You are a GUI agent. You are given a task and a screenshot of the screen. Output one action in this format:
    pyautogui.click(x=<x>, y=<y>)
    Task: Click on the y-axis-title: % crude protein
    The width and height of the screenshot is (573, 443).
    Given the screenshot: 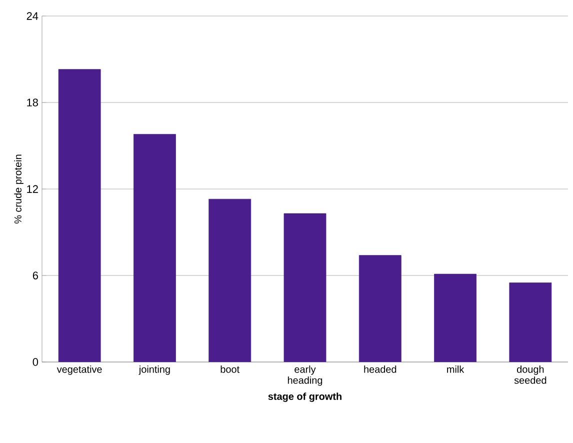 What is the action you would take?
    pyautogui.click(x=19, y=189)
    